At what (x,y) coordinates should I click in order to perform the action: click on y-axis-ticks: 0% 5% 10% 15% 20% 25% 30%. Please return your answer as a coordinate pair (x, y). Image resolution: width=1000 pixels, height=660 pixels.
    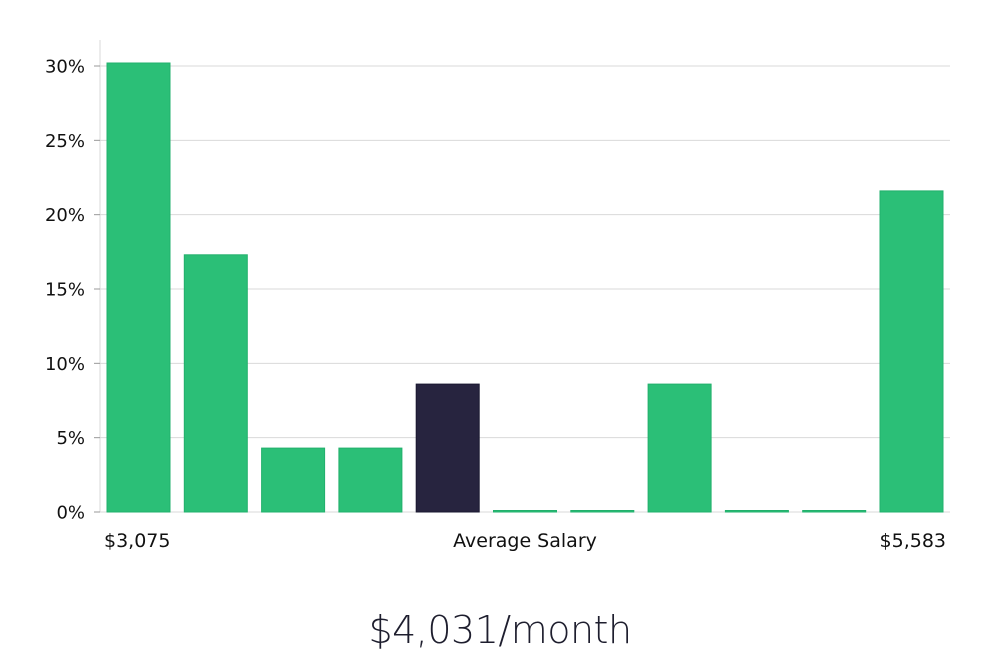
    Looking at the image, I should click on (72, 290).